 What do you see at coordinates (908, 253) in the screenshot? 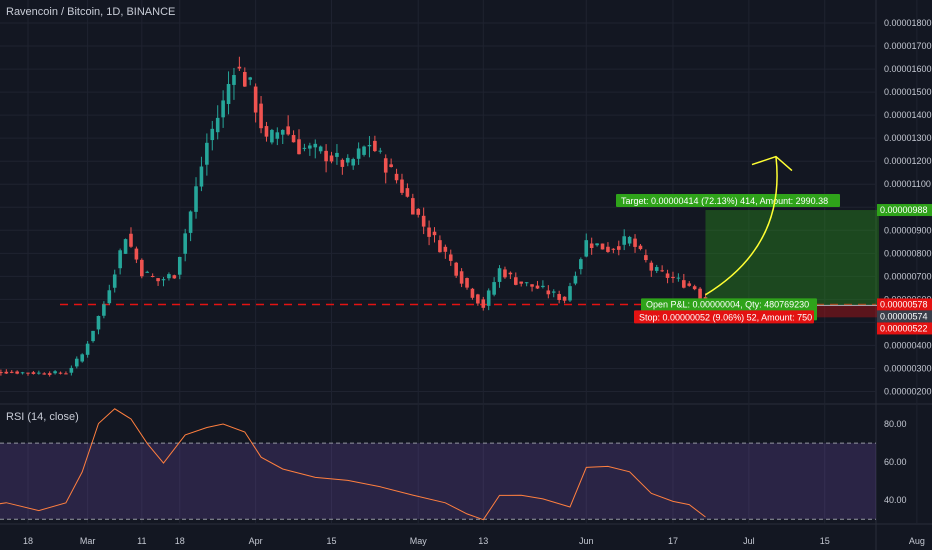
I see `price-tick-label: 0.00000800` at bounding box center [908, 253].